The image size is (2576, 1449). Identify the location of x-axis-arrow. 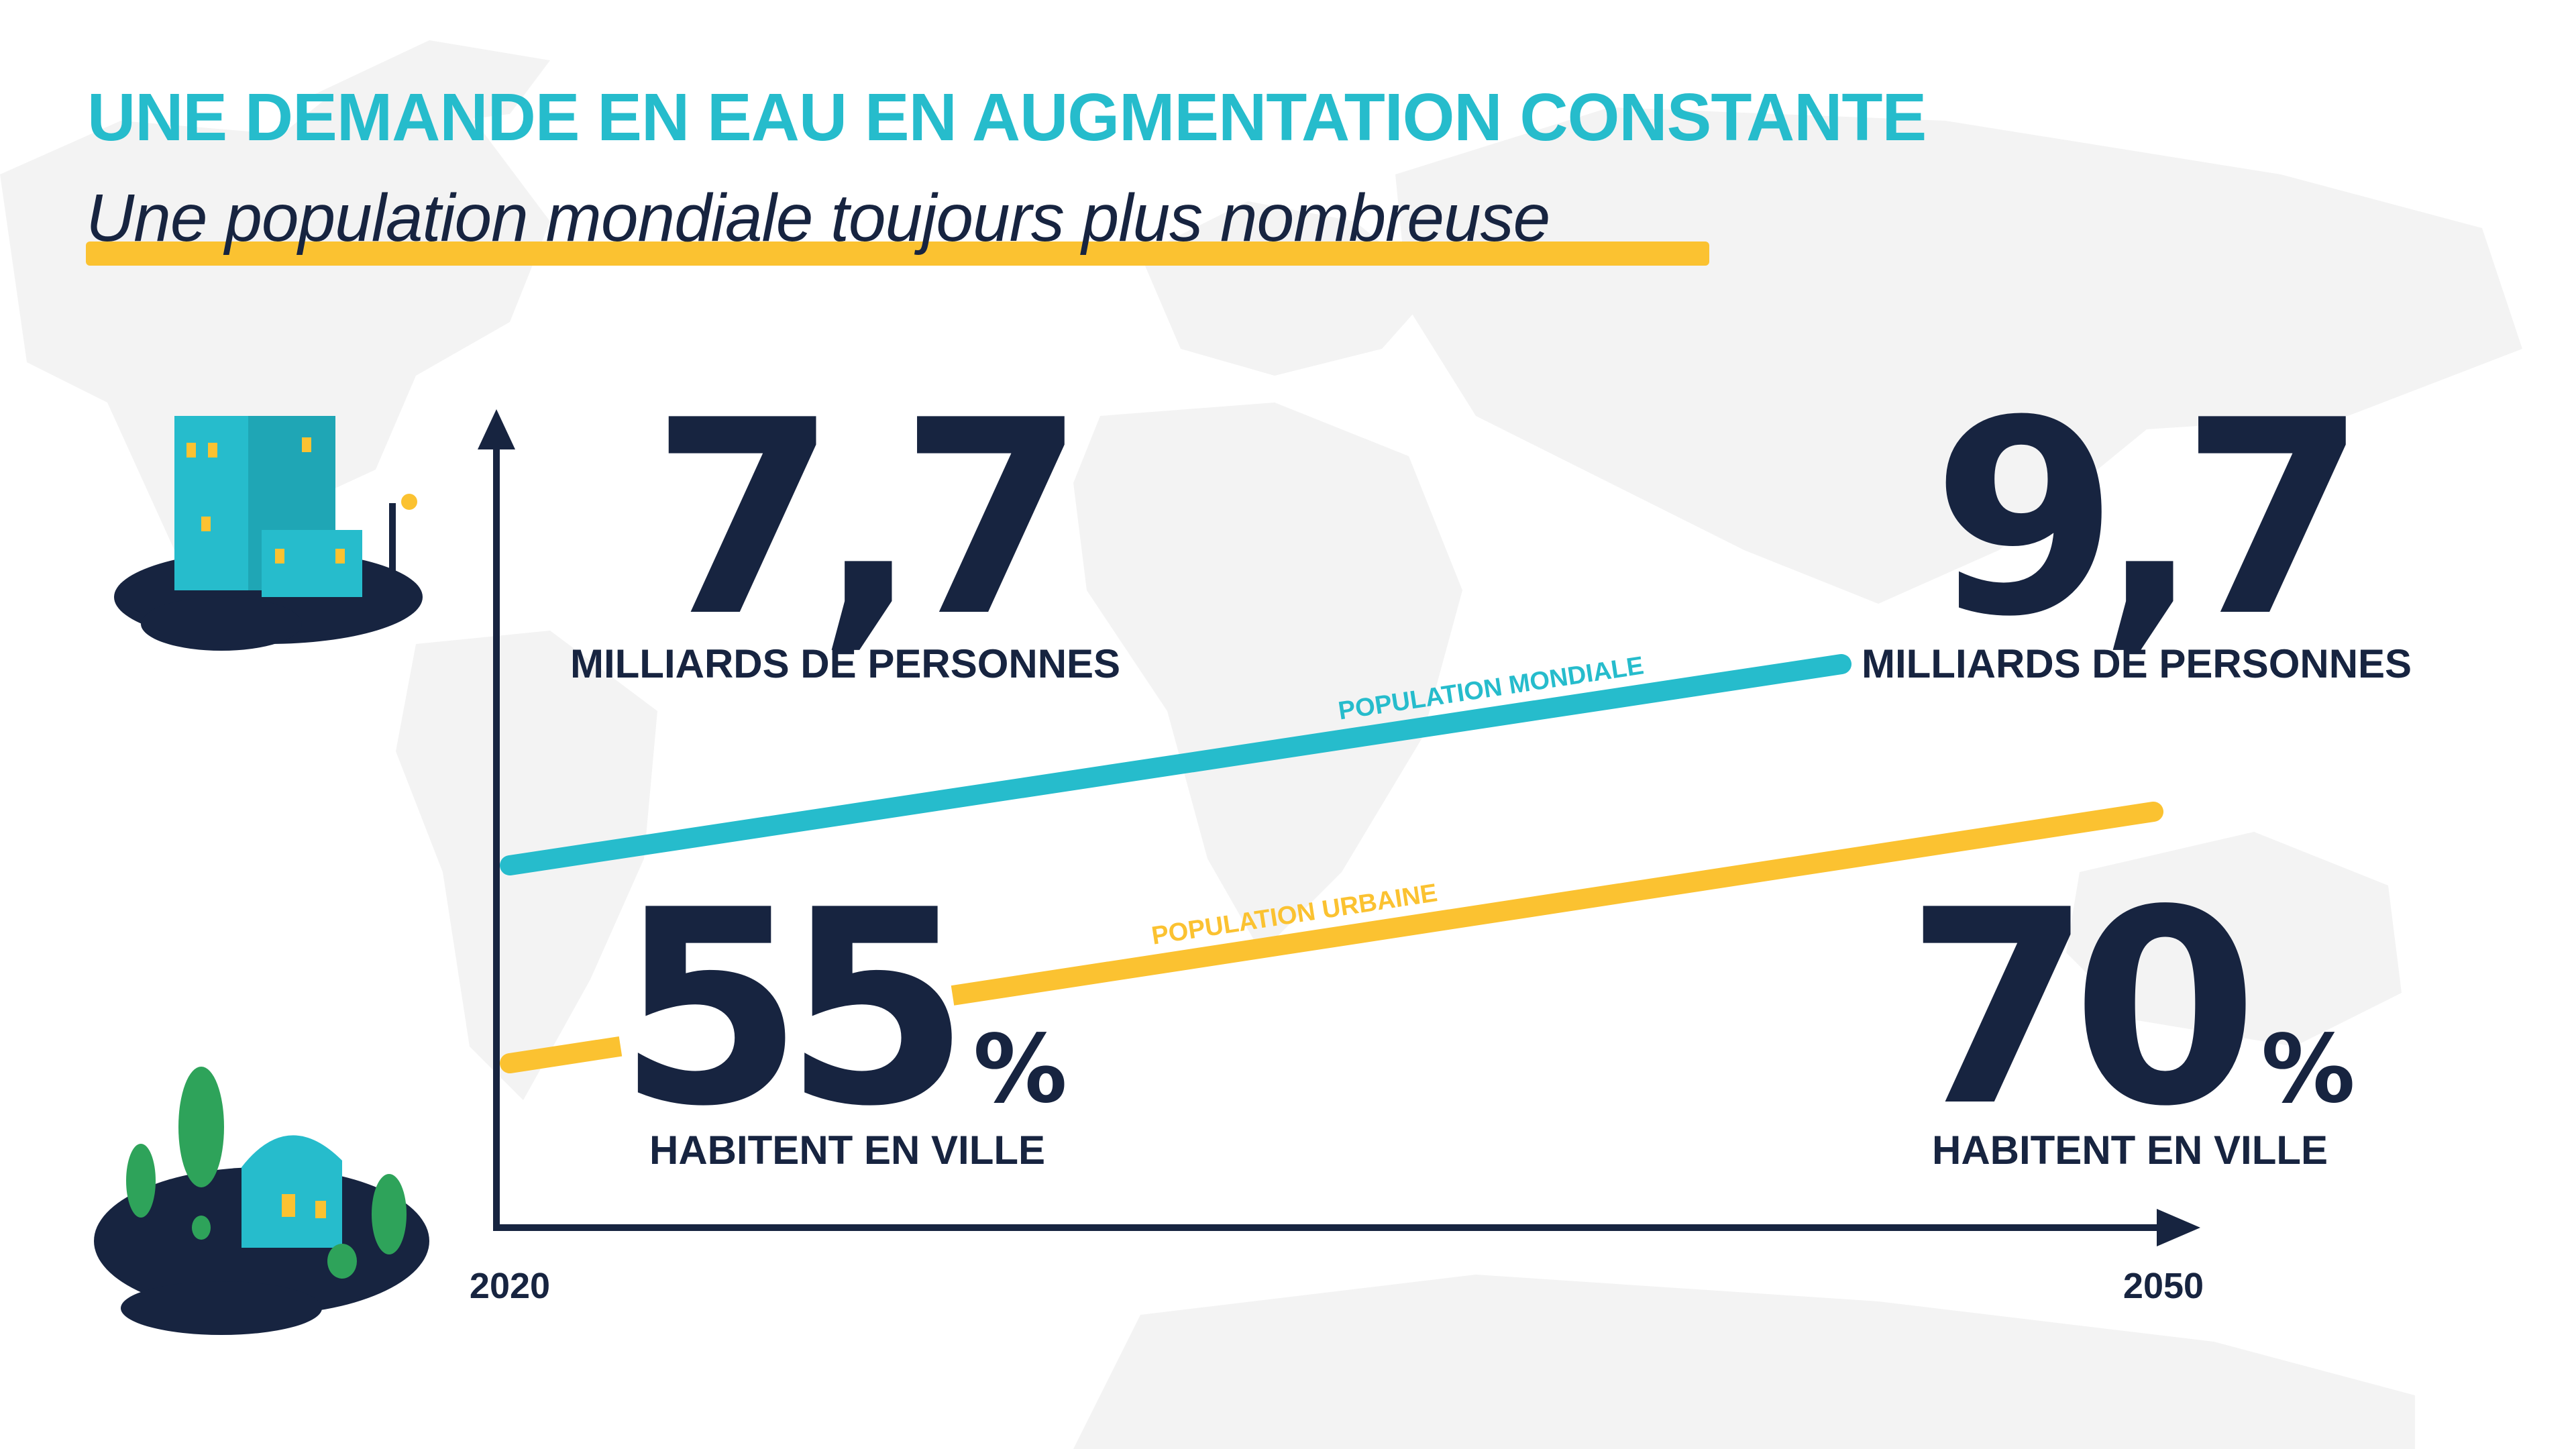
(2178, 1227).